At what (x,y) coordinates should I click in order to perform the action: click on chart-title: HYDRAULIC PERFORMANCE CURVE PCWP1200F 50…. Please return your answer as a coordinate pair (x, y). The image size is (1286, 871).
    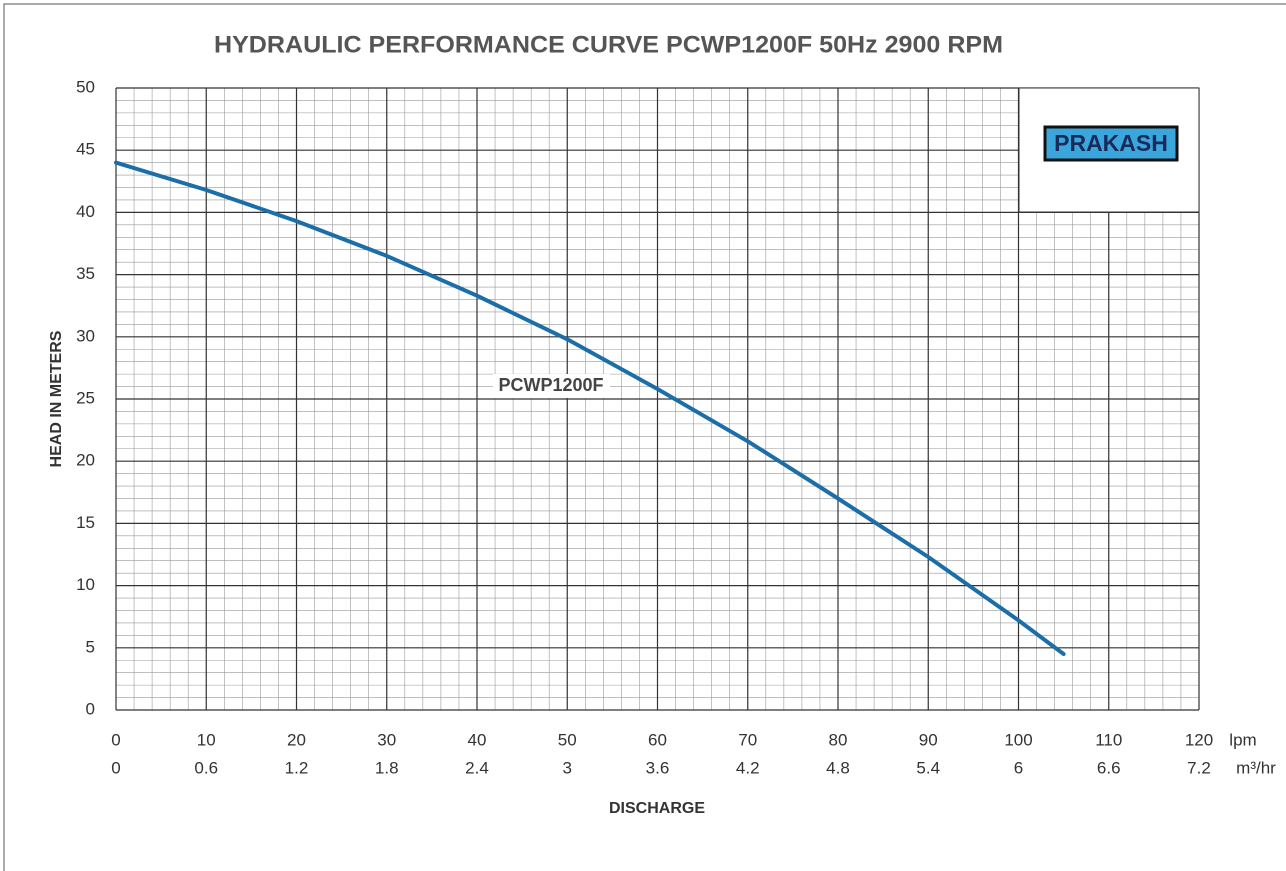
    Looking at the image, I should click on (608, 44).